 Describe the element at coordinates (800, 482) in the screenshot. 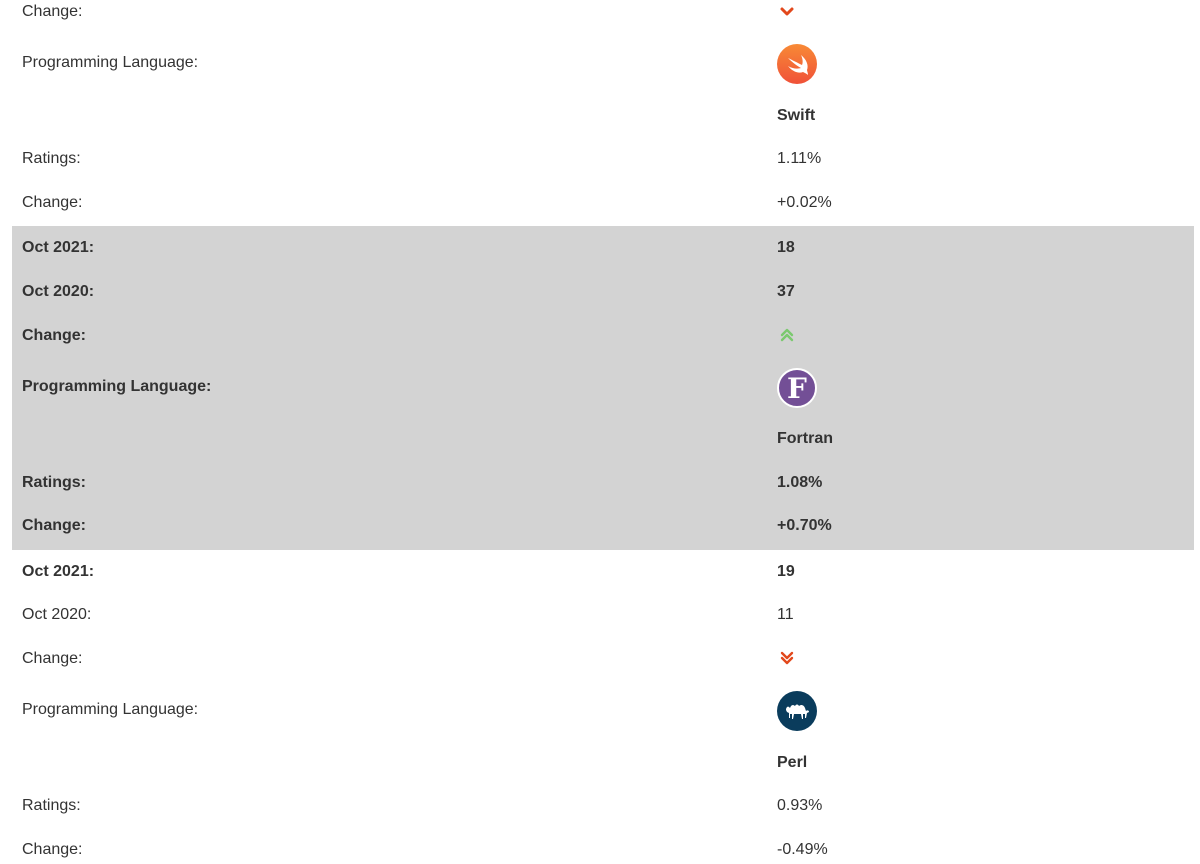

I see `ratings-value: 1.08%` at that location.